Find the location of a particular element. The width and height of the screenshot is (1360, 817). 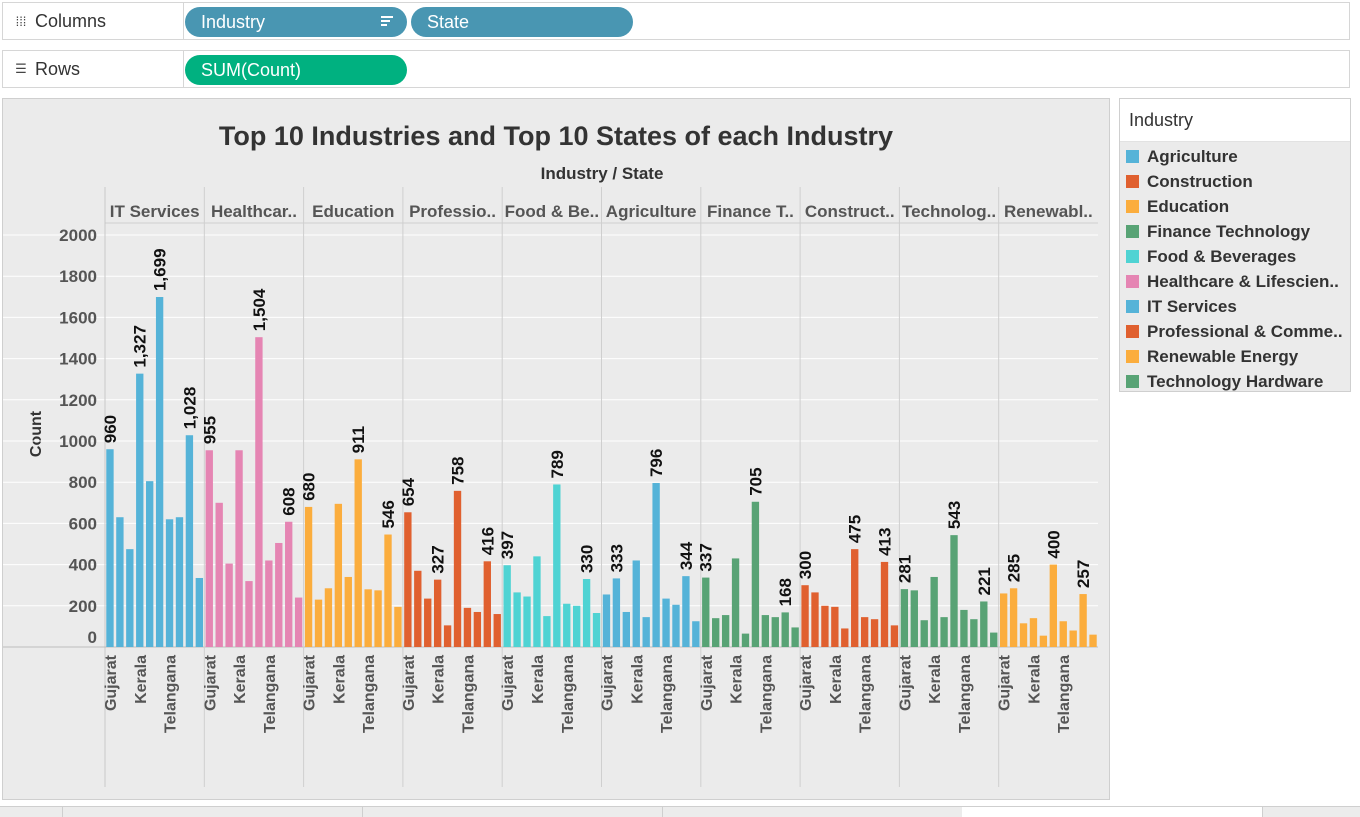

data-label: 705 is located at coordinates (755, 481).